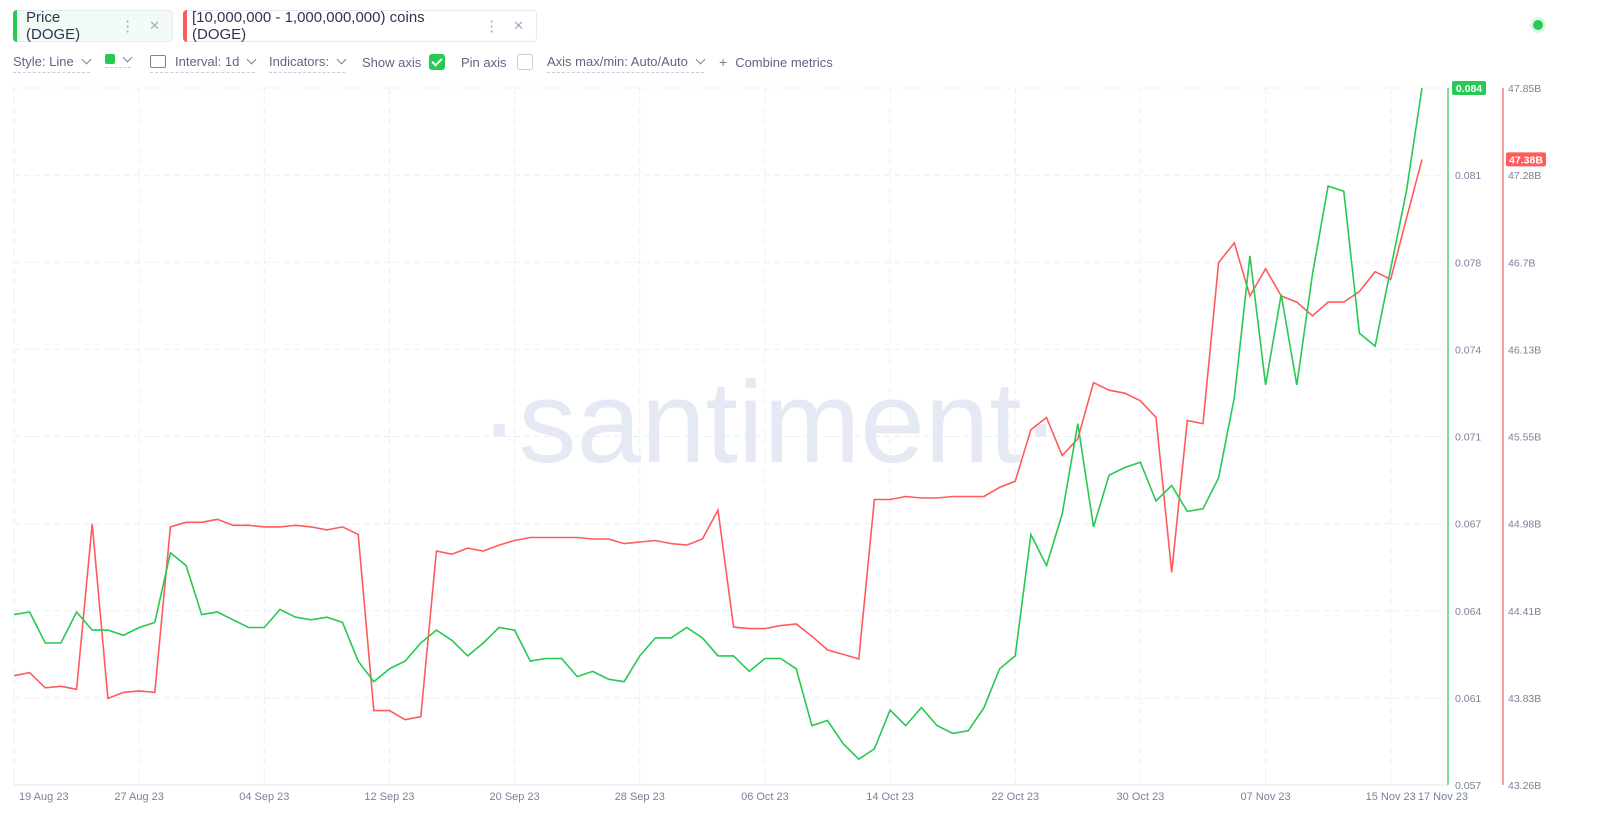  Describe the element at coordinates (1468, 263) in the screenshot. I see `y-tick-label-left: 0.078` at that location.